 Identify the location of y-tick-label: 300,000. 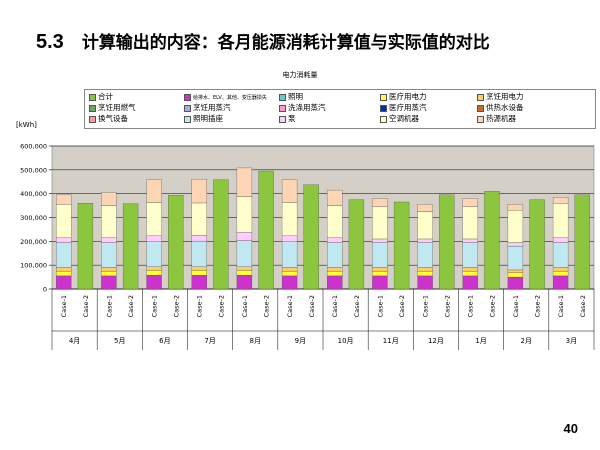
(33, 218).